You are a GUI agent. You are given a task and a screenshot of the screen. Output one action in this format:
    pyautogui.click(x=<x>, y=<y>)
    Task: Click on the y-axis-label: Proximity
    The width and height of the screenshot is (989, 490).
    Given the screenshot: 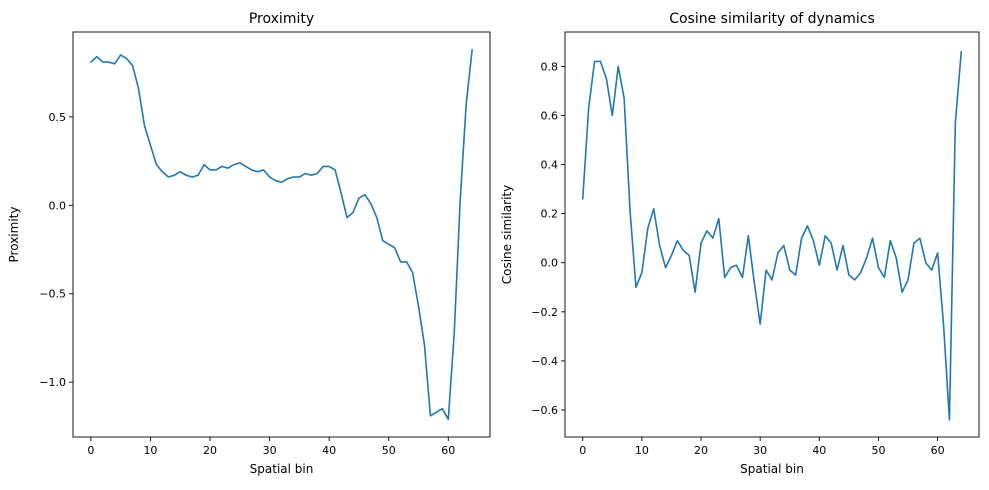 What is the action you would take?
    pyautogui.click(x=14, y=235)
    